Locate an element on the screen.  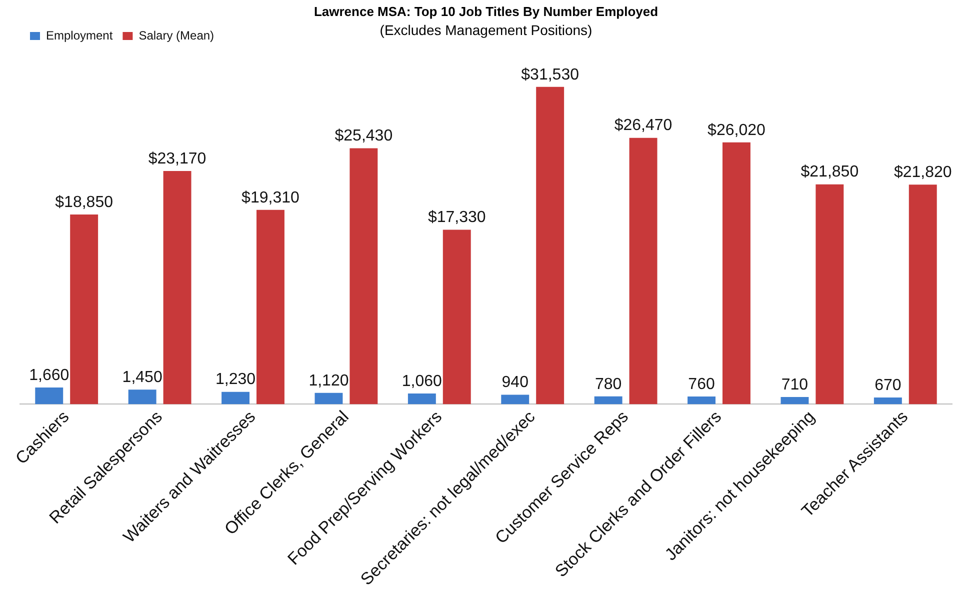
chart-title: Lawrence MSA: Top 10 Job Titles By Number Employed is located at coordinates (486, 11).